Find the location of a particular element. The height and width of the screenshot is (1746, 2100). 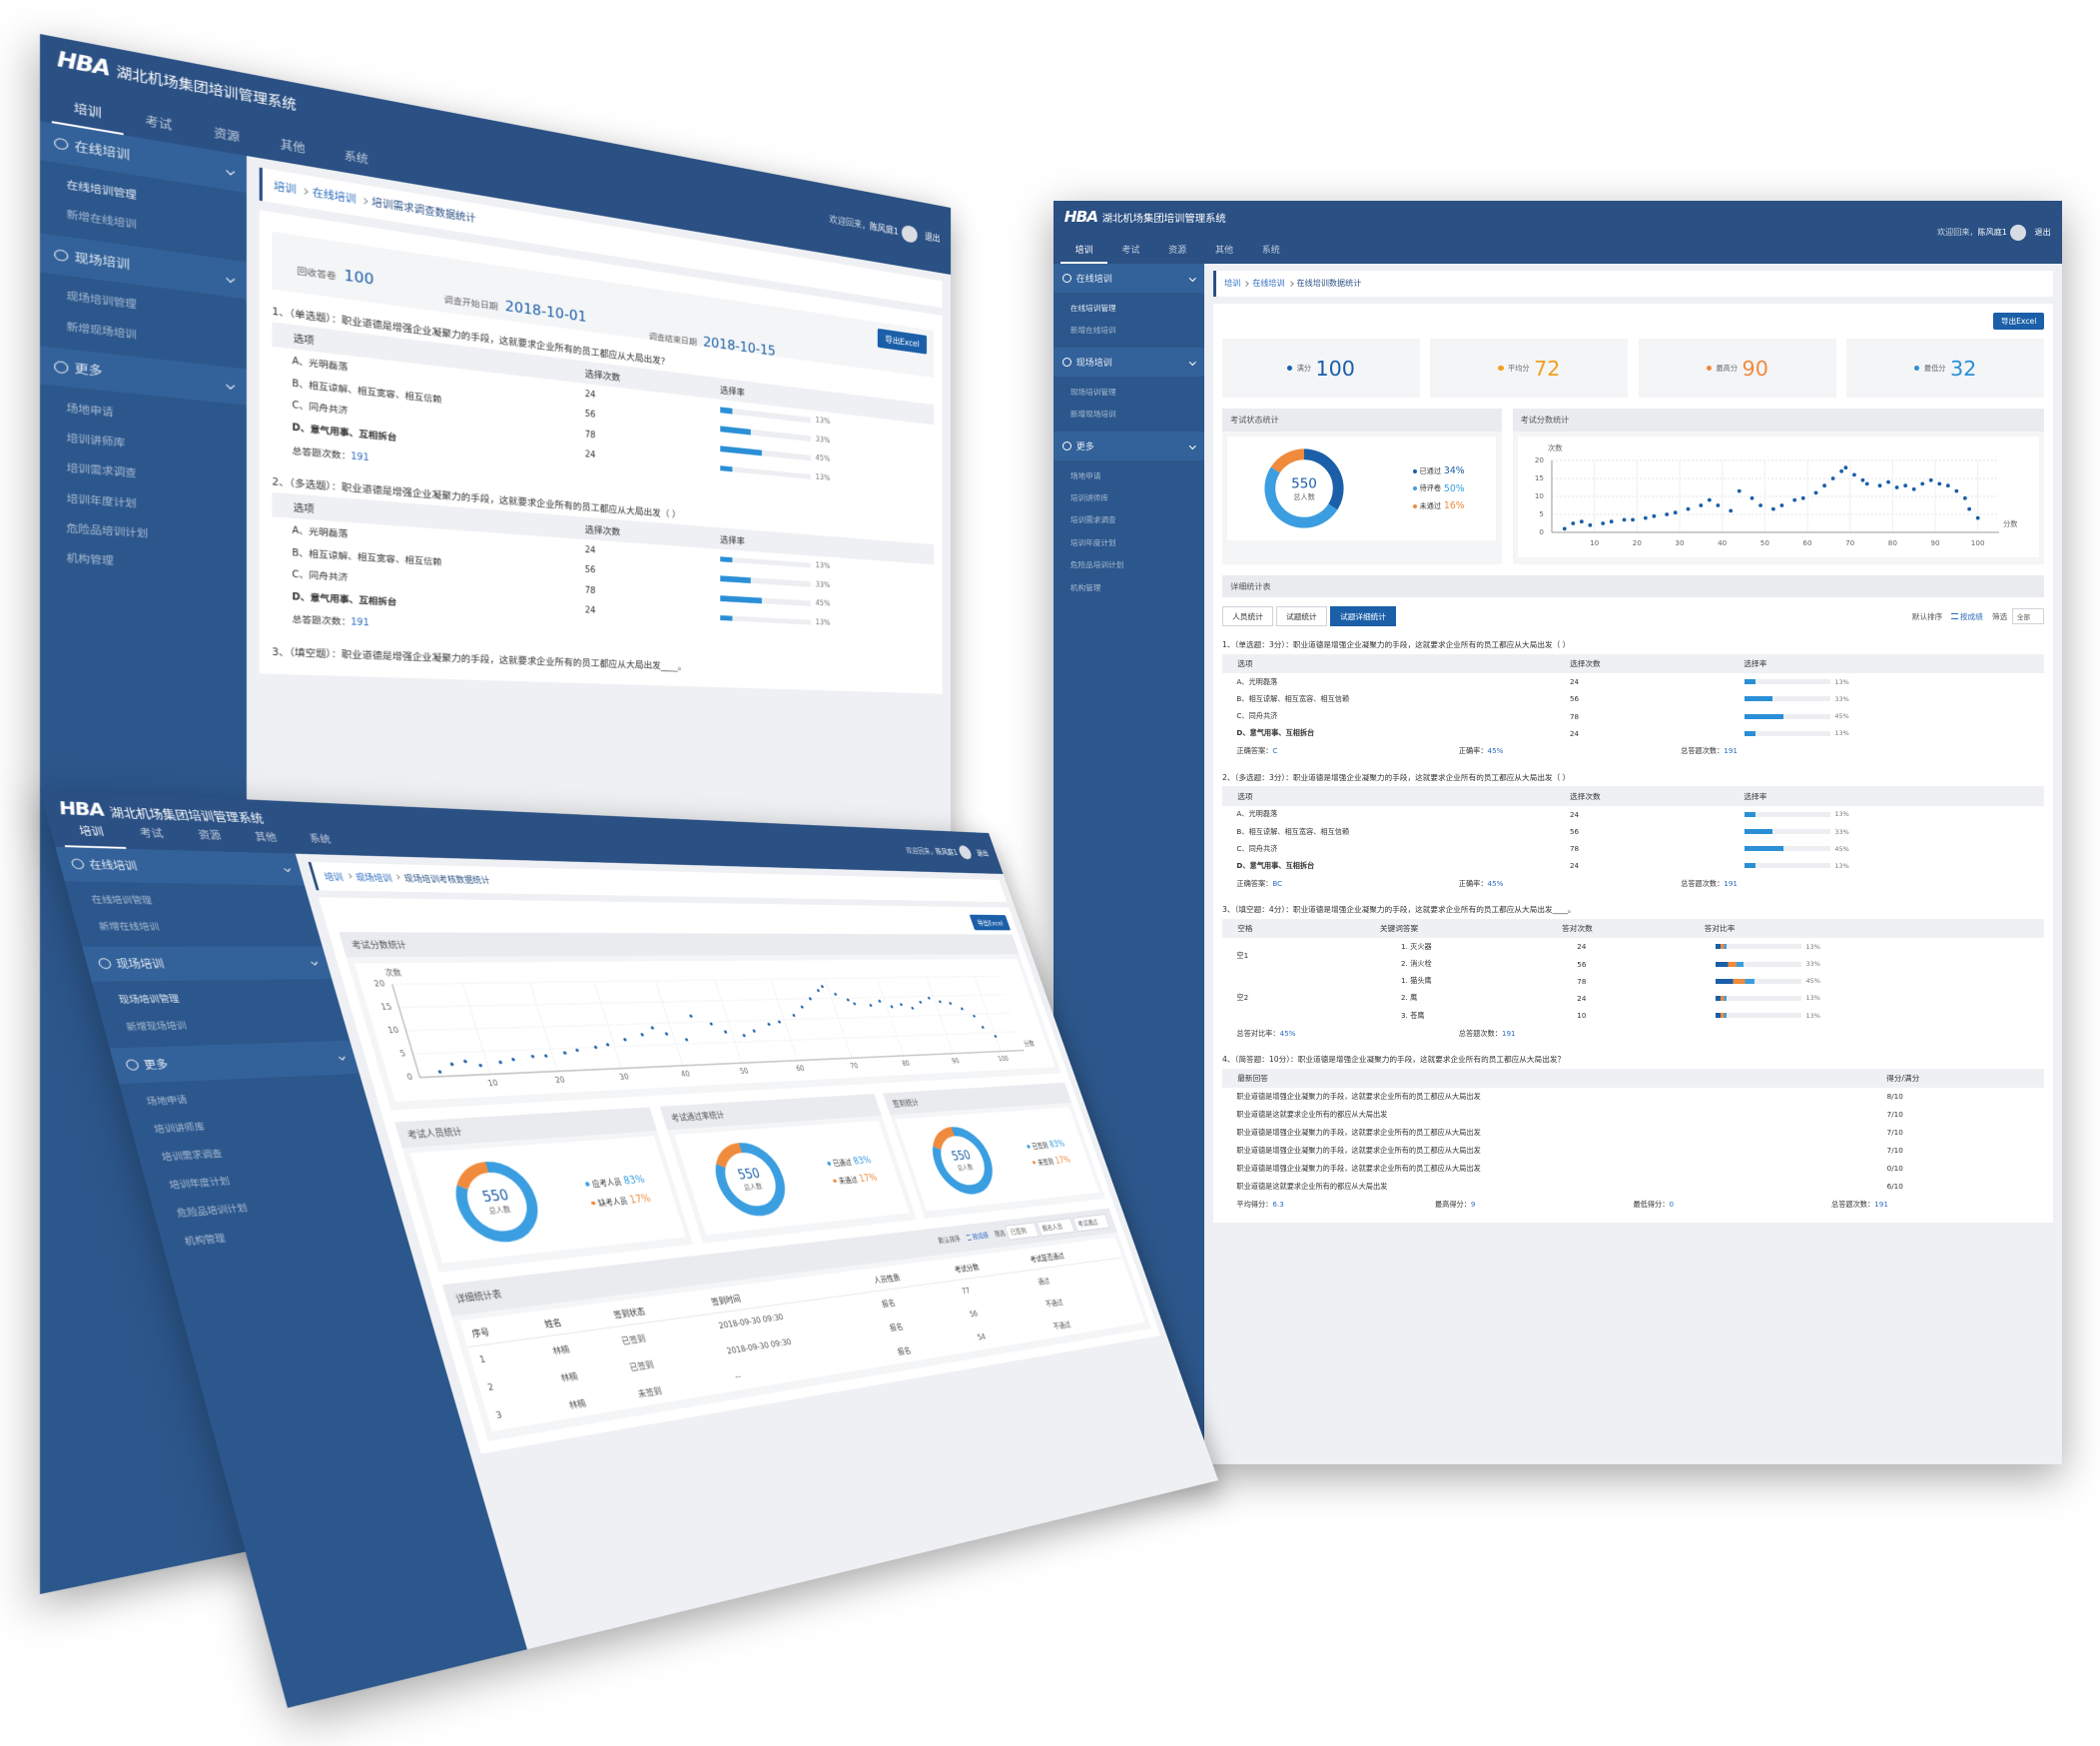

footer-value: 191 is located at coordinates (359, 456).